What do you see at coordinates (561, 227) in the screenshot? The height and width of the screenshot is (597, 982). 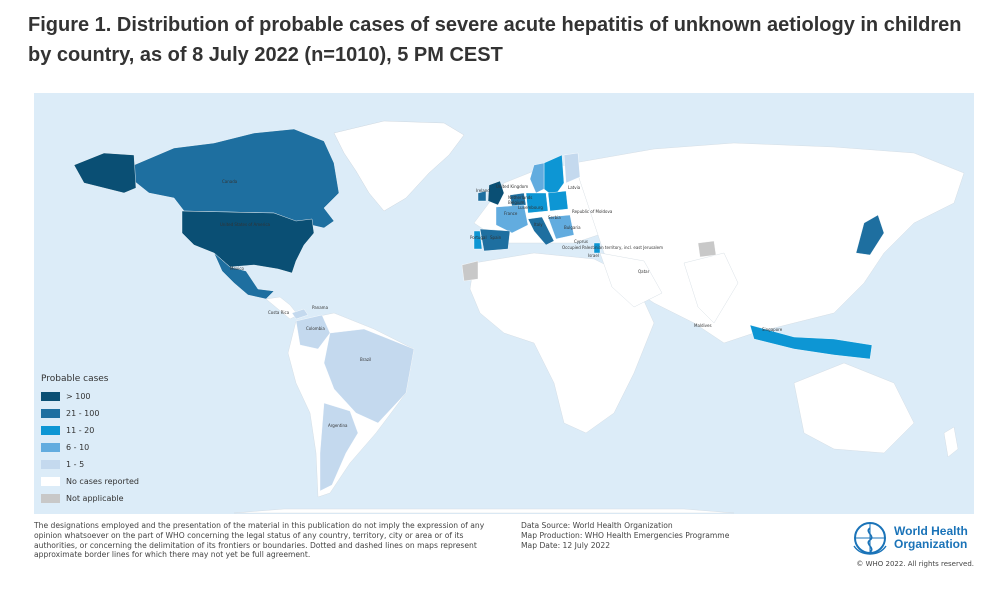 I see `balkans` at bounding box center [561, 227].